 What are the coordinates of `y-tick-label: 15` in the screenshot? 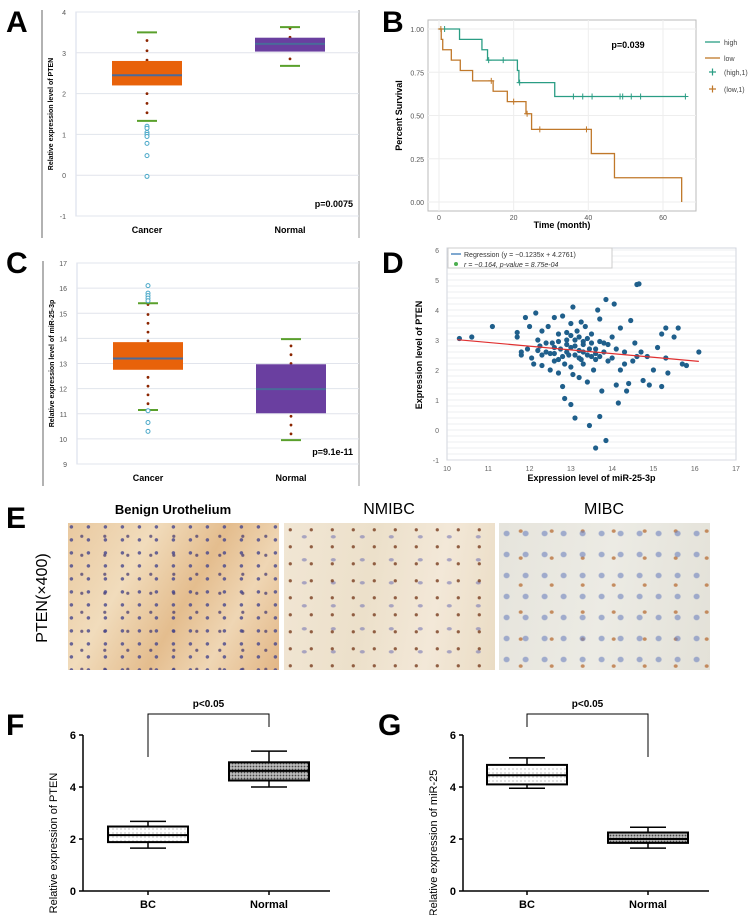 It's located at (63, 314).